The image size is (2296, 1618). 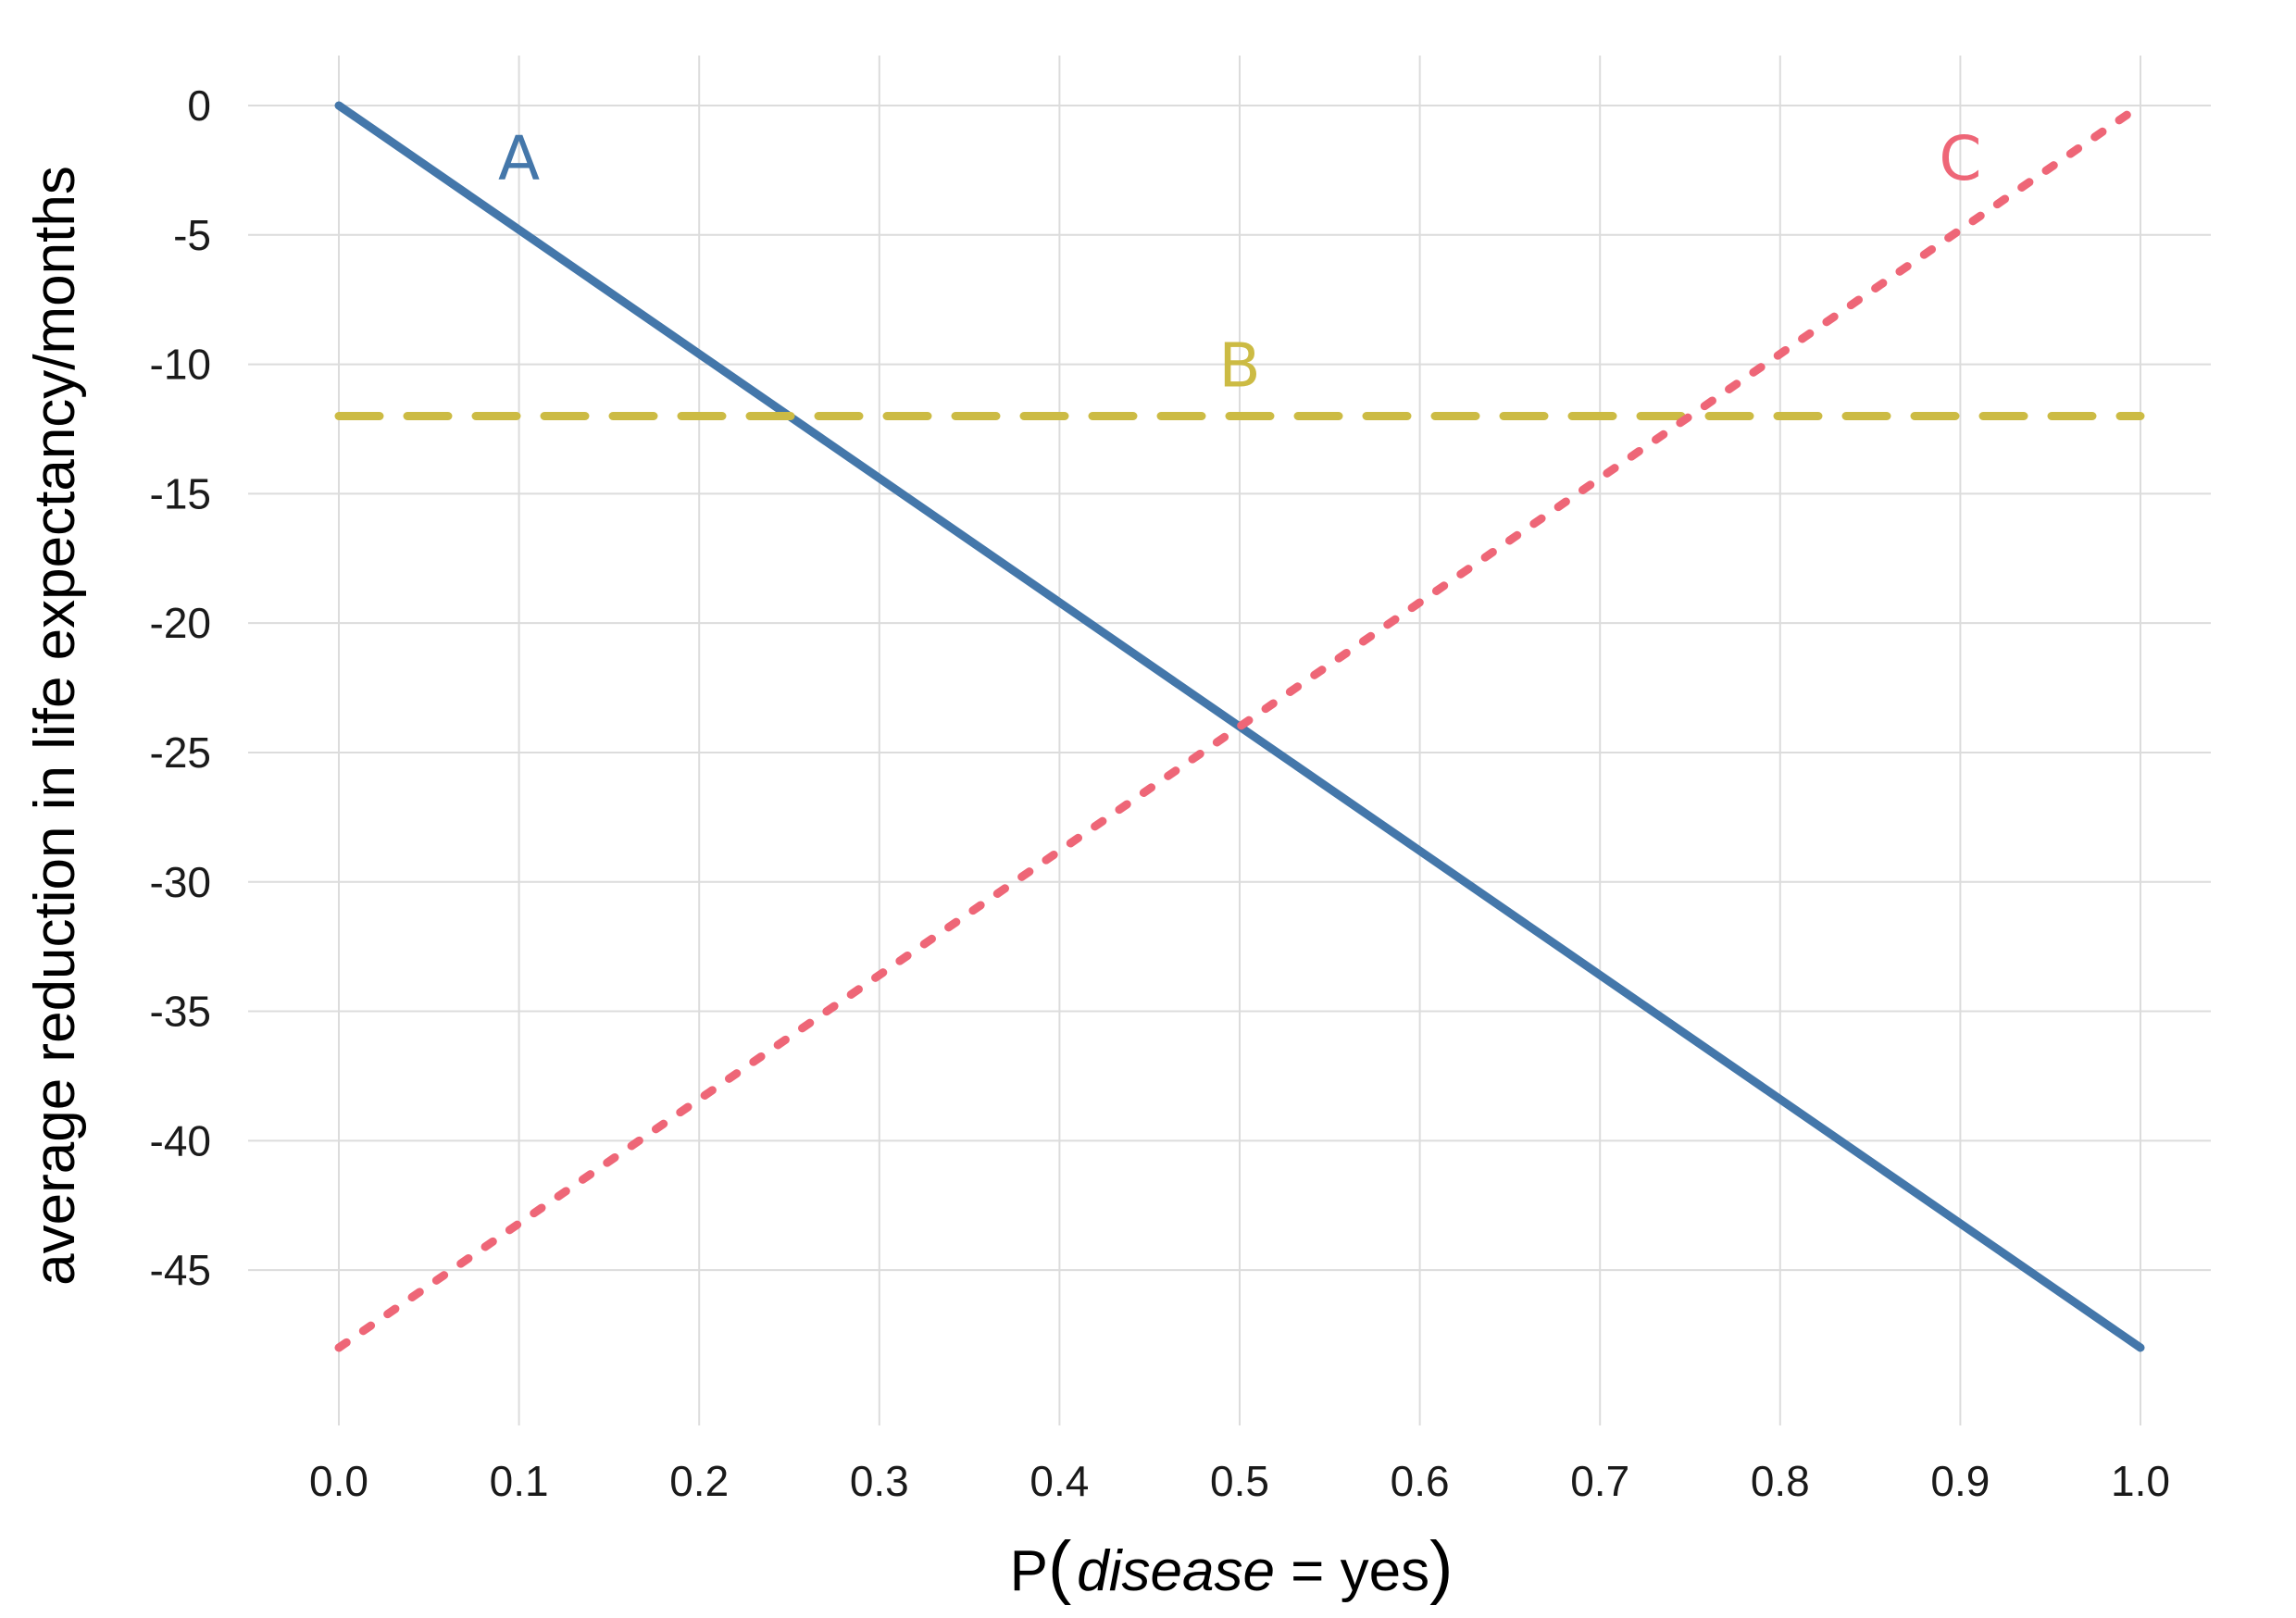 I want to click on y-tick-label: -5, so click(x=192, y=235).